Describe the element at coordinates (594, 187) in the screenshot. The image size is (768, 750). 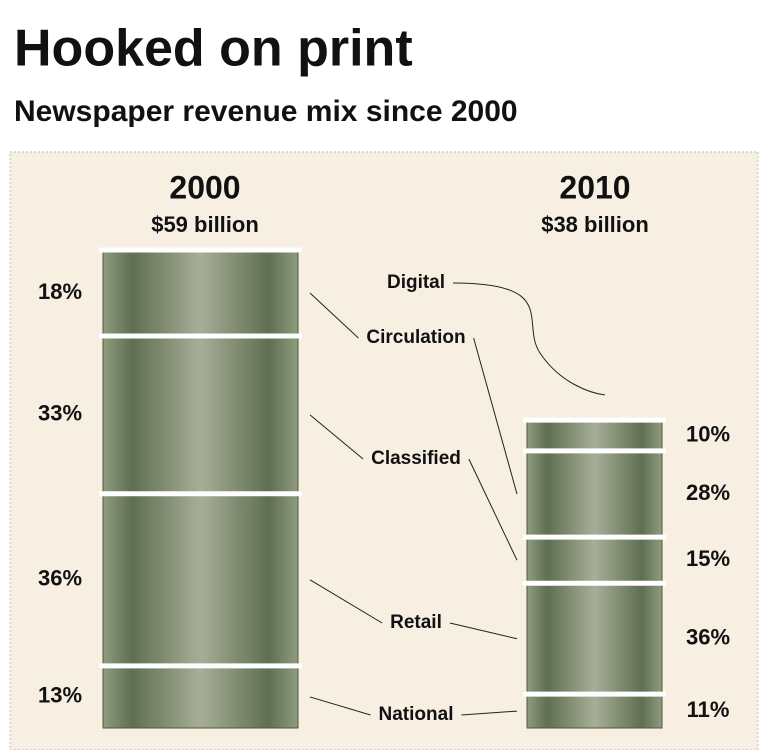
I see `year-label: 2010` at that location.